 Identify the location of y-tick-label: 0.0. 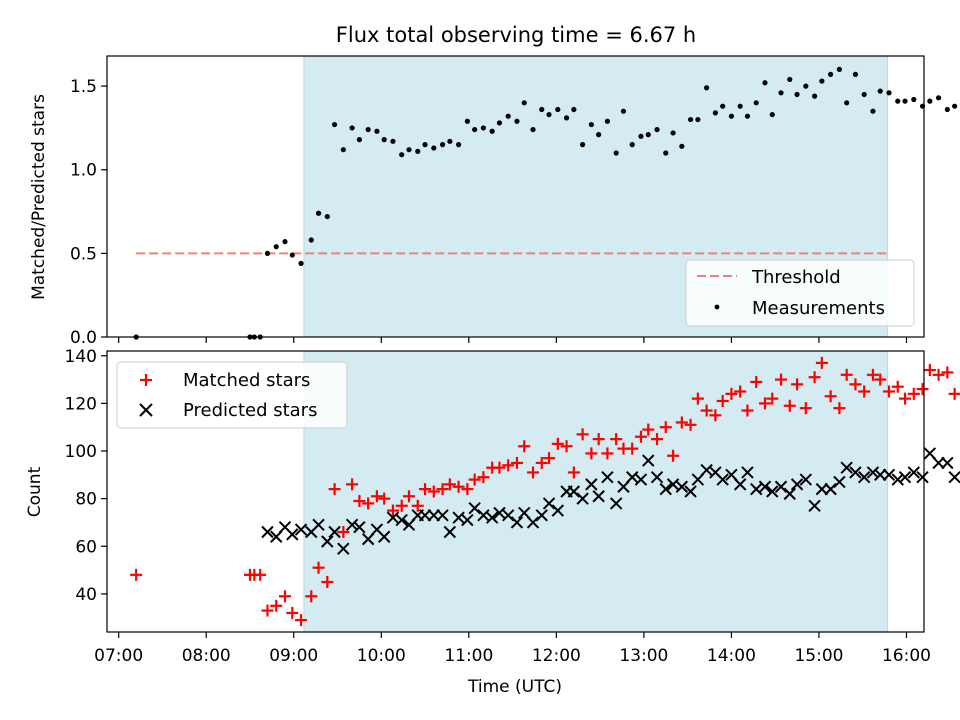
(83, 338).